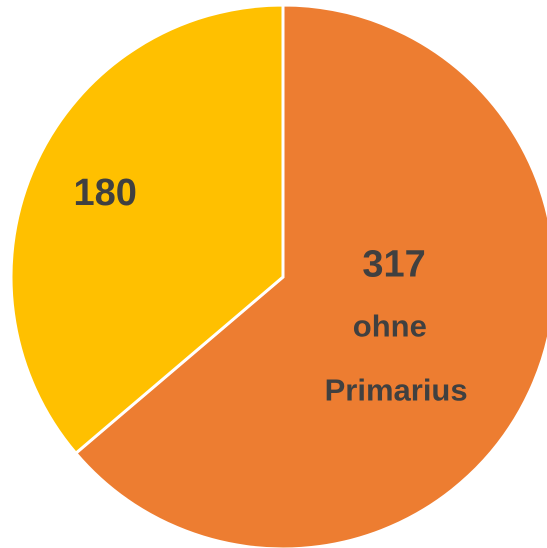 This screenshot has height=548, width=547. What do you see at coordinates (105, 193) in the screenshot?
I see `data-label: 180` at bounding box center [105, 193].